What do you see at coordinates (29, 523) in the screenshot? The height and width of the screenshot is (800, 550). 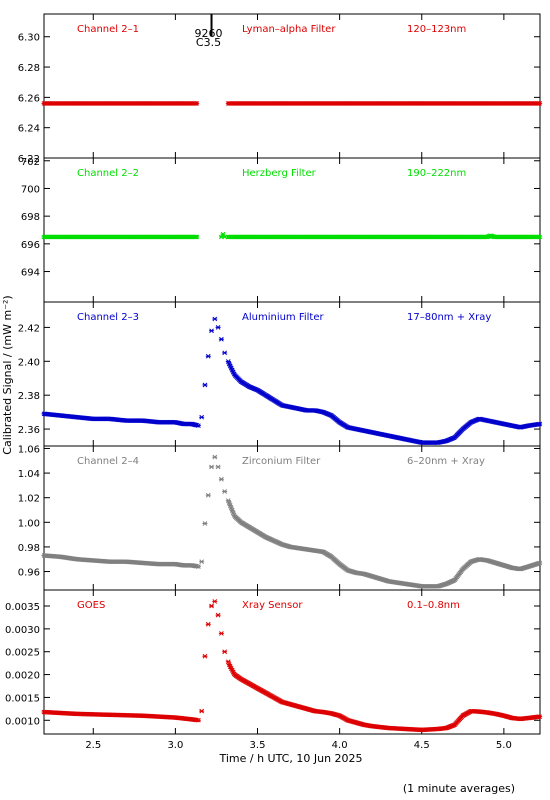 I see `y-tick-label: 1.00` at bounding box center [29, 523].